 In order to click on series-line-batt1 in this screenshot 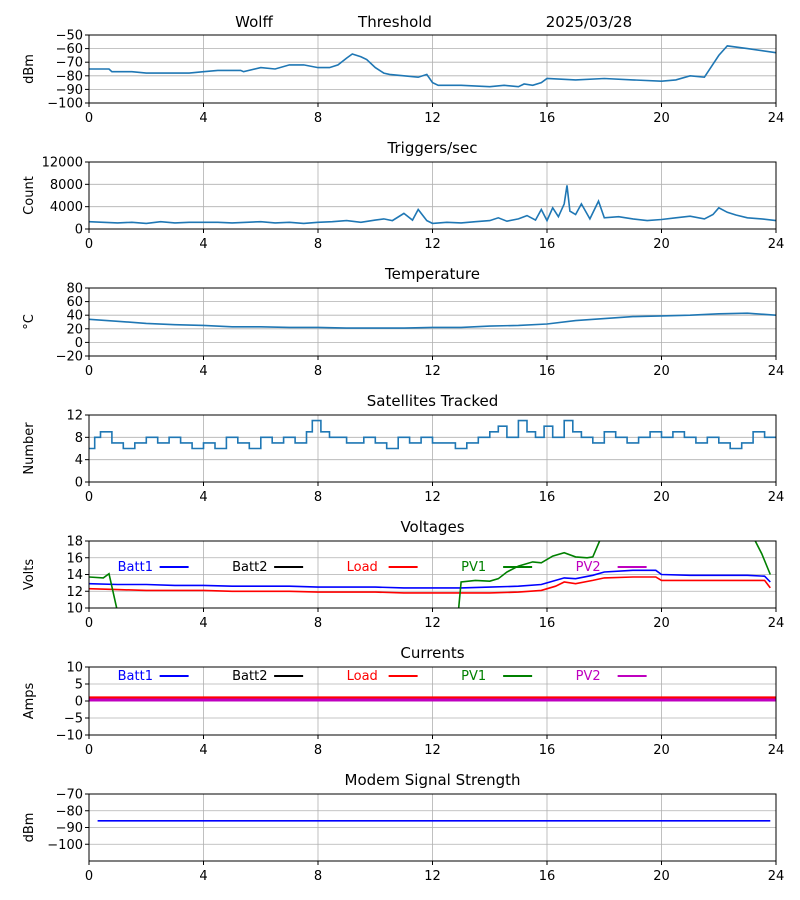, I will do `click(430, 579)`.